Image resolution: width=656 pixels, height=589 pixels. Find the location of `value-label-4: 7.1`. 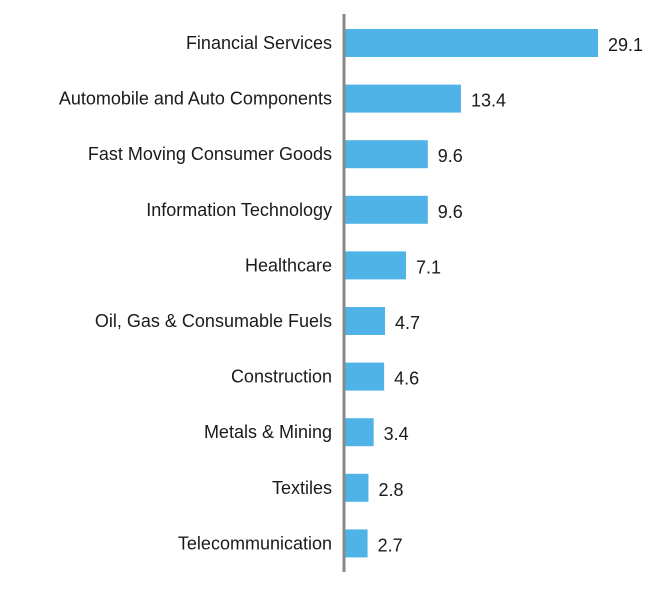

value-label-4: 7.1 is located at coordinates (428, 267).